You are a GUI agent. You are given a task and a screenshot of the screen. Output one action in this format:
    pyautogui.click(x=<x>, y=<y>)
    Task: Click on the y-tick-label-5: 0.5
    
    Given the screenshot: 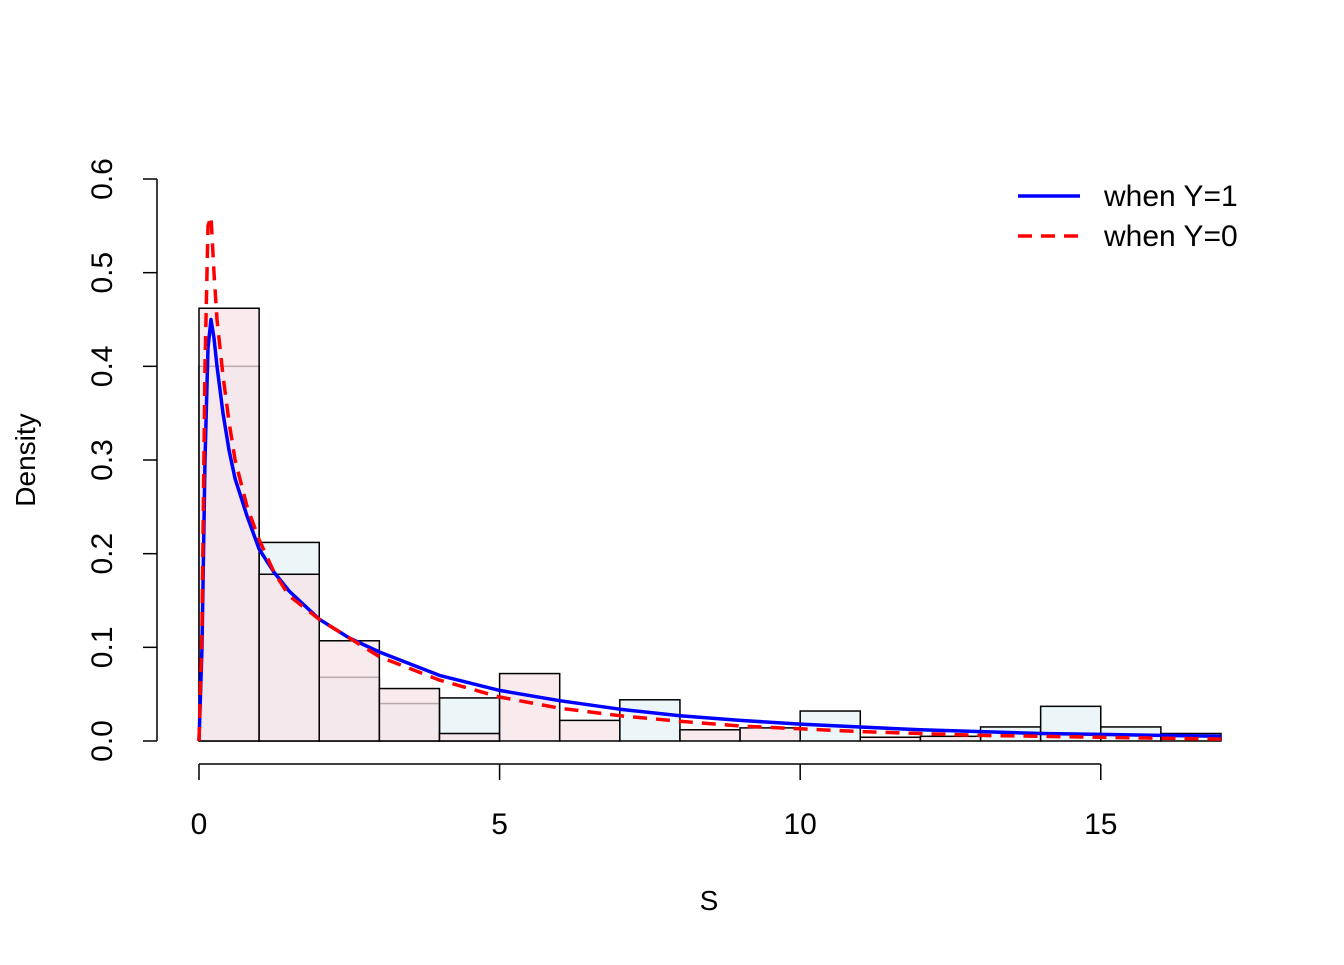 What is the action you would take?
    pyautogui.click(x=102, y=273)
    